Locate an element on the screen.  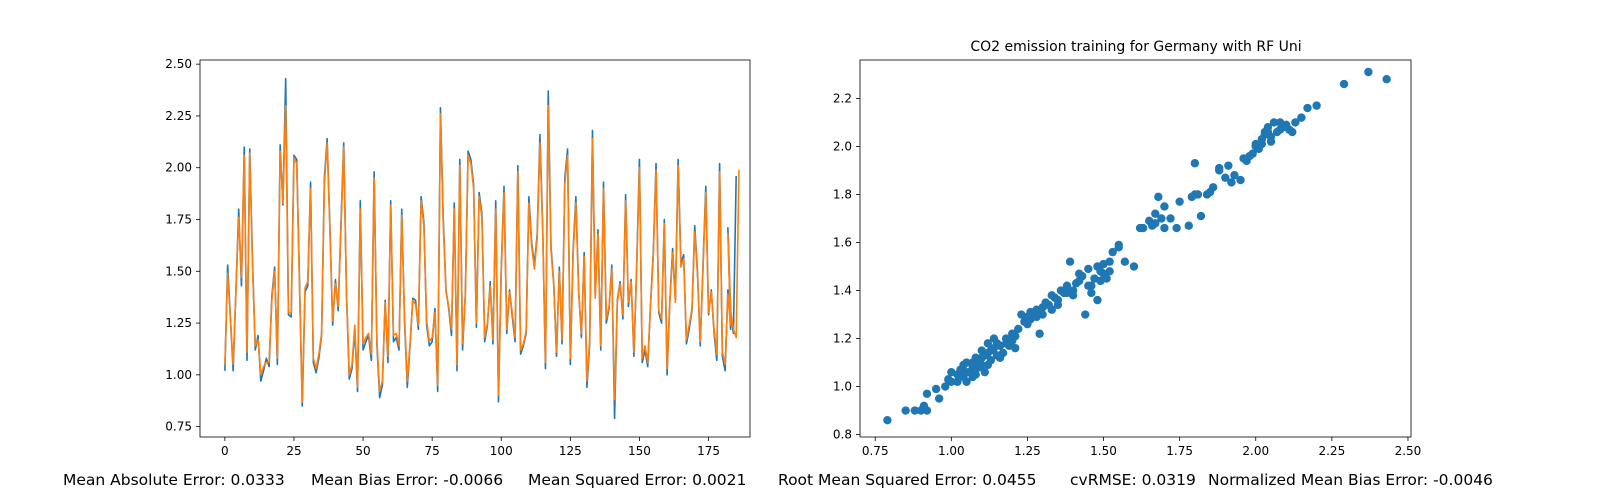
line-chart-ytick-label: 0.75 is located at coordinates (178, 427).